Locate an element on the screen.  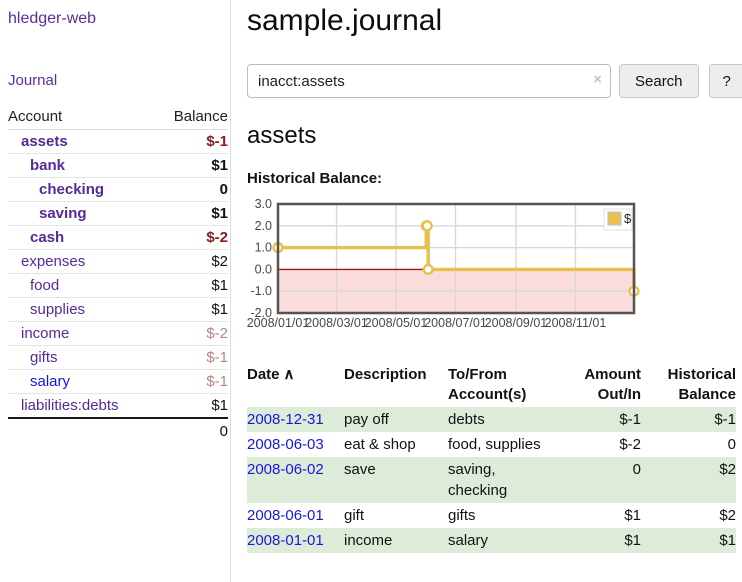
transaction-balance: $1 is located at coordinates (727, 540).